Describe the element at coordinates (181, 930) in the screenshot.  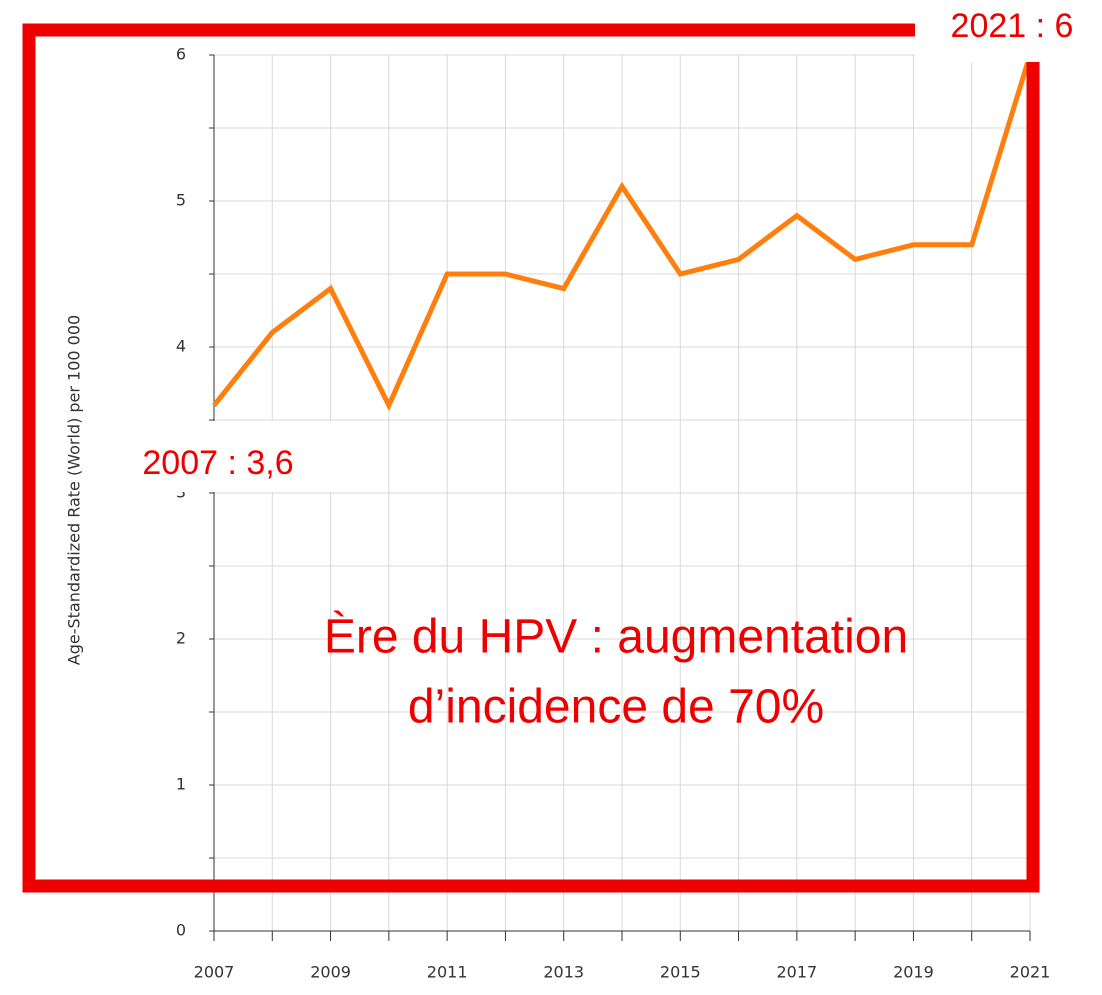
I see `y-tick-label: 0` at that location.